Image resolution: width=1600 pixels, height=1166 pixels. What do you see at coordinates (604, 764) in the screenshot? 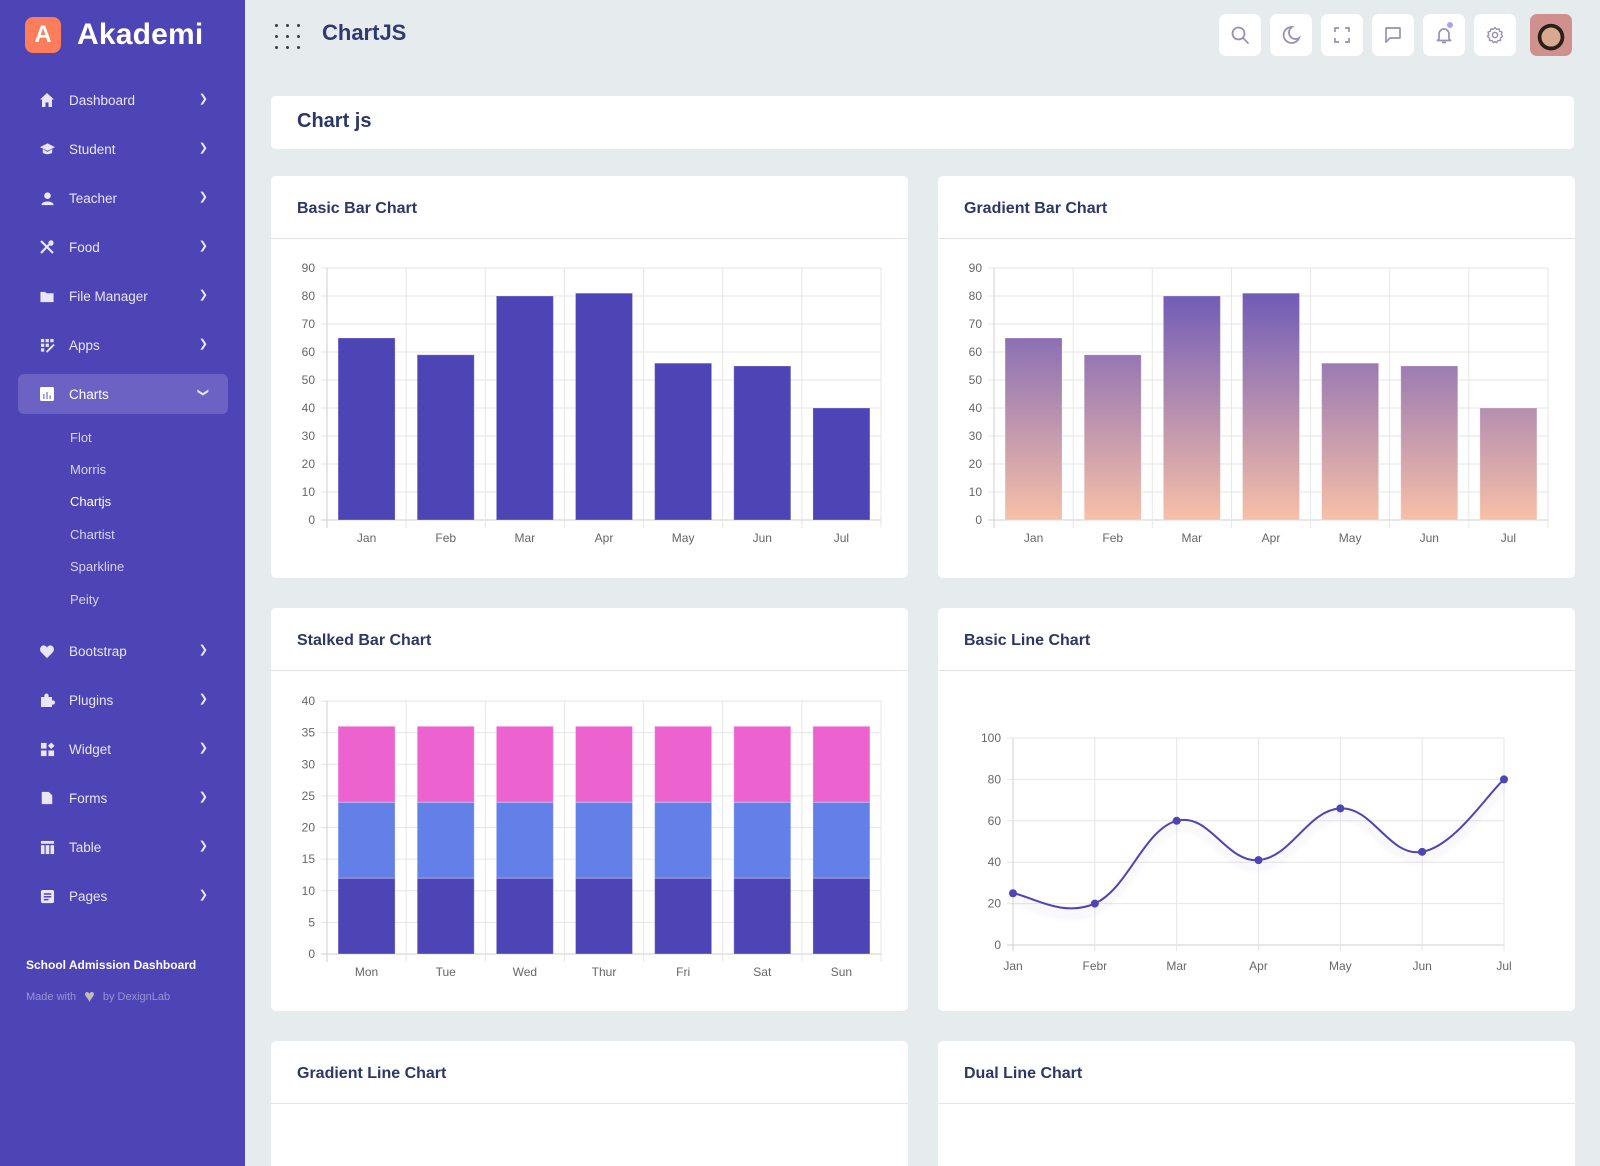
I see `bar-segment-thur-s3` at bounding box center [604, 764].